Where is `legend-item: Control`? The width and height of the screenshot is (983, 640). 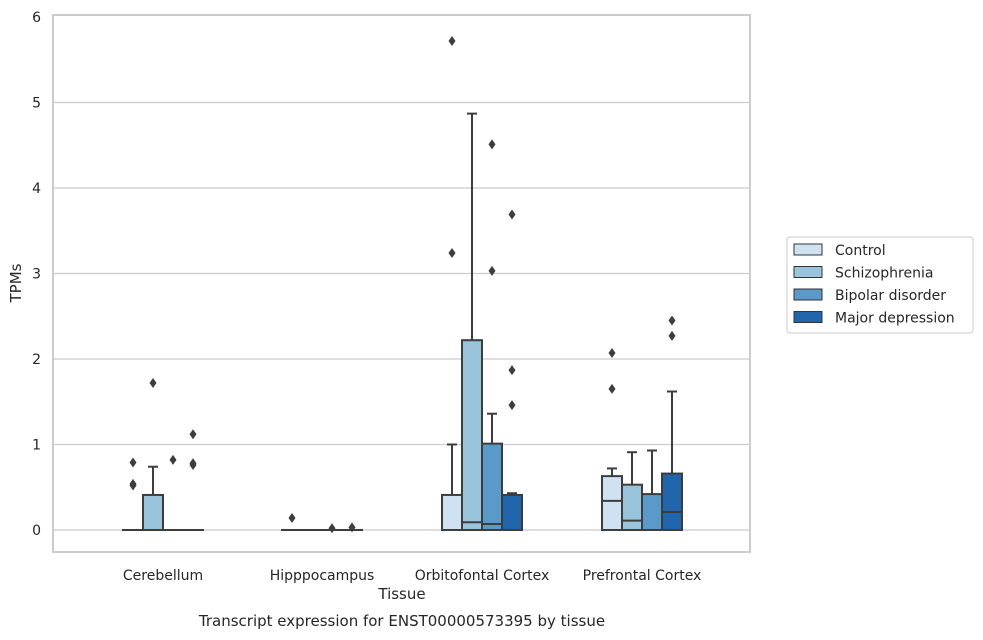
legend-item: Control is located at coordinates (839, 251).